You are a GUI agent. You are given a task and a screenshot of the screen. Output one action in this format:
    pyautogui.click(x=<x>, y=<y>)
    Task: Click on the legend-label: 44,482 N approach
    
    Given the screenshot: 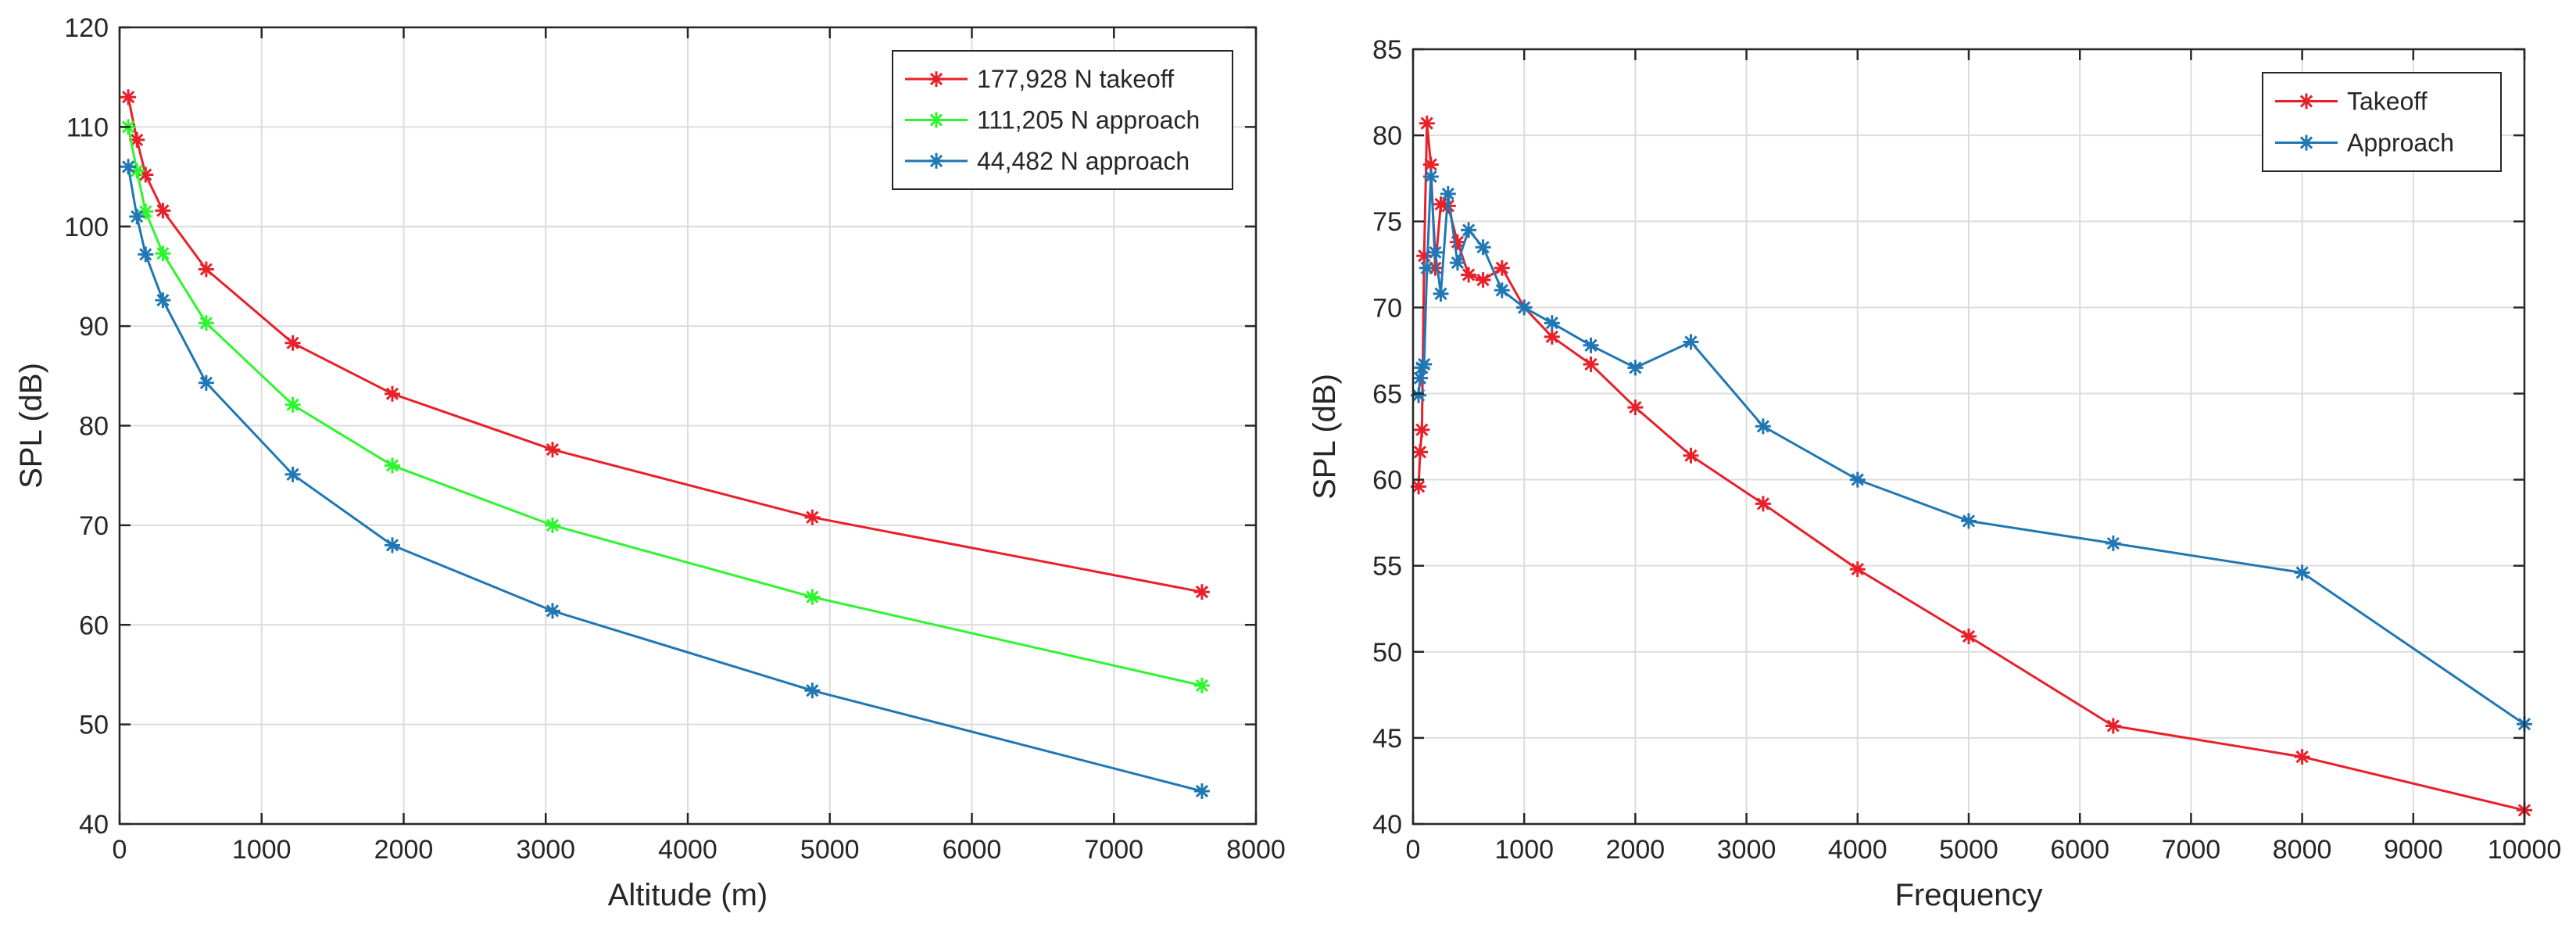 What is the action you would take?
    pyautogui.click(x=1083, y=161)
    